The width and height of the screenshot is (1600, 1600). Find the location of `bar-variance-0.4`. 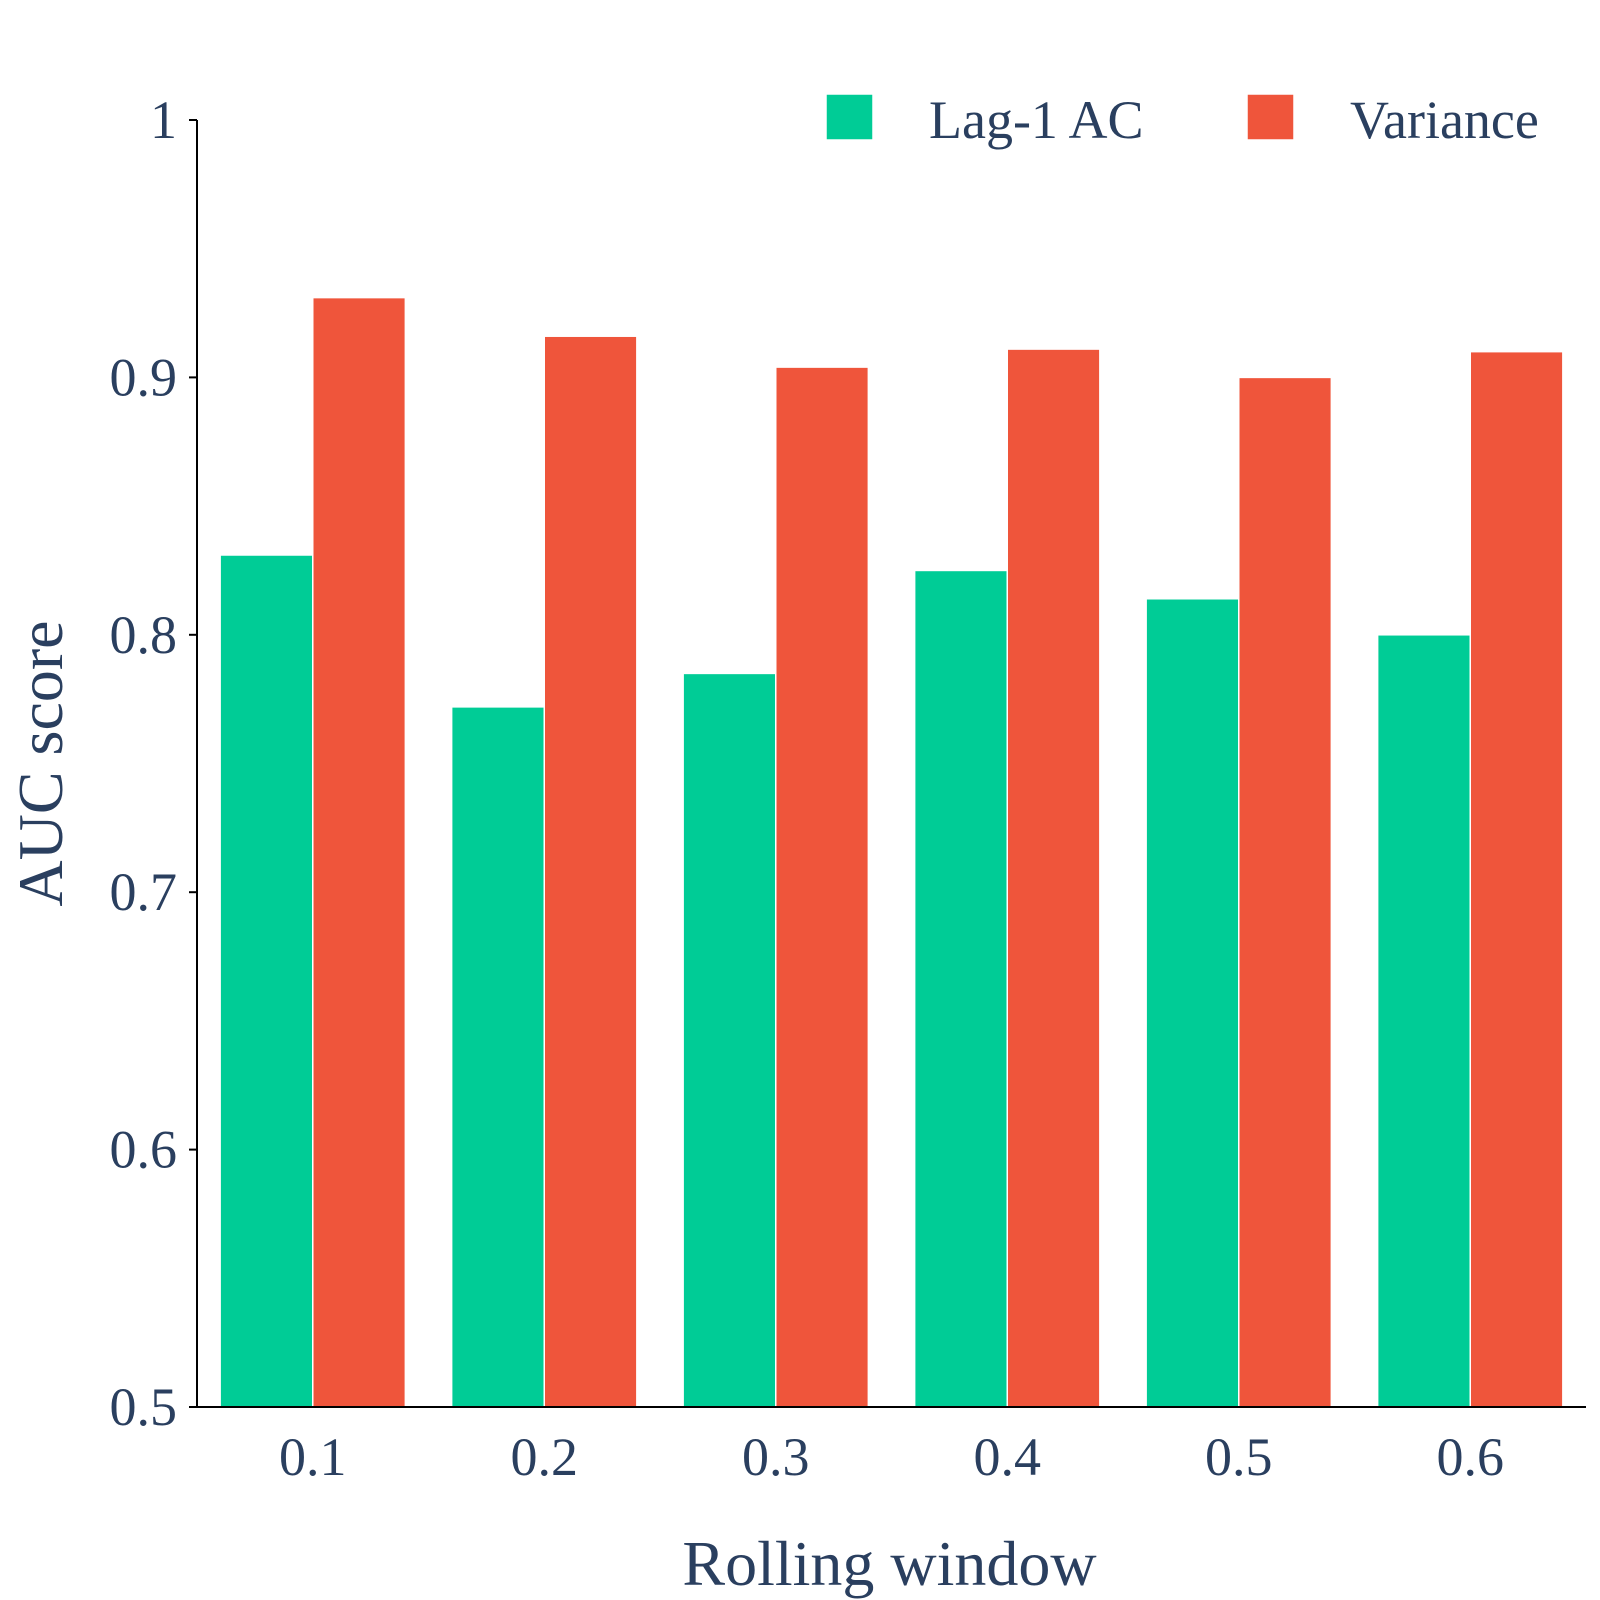

bar-variance-0.4 is located at coordinates (1053, 878).